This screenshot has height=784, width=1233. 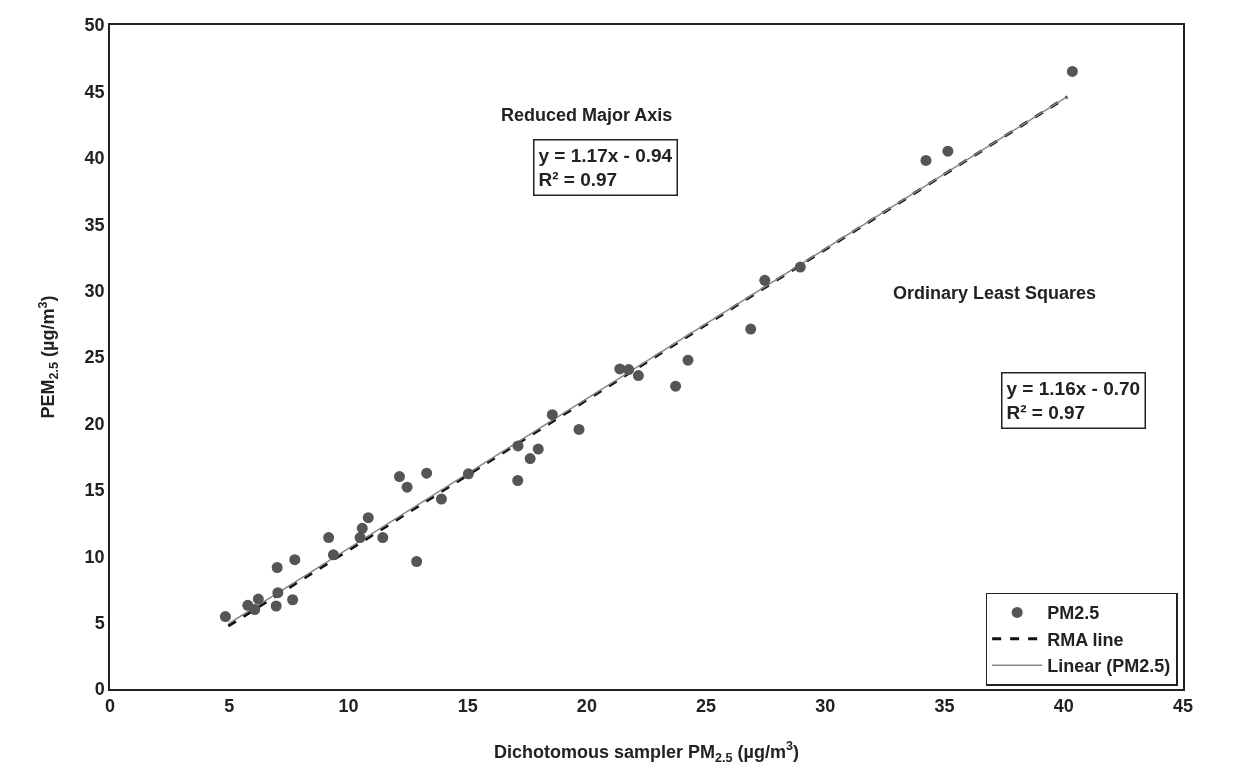 What do you see at coordinates (348, 706) in the screenshot?
I see `x-tick-label: 10` at bounding box center [348, 706].